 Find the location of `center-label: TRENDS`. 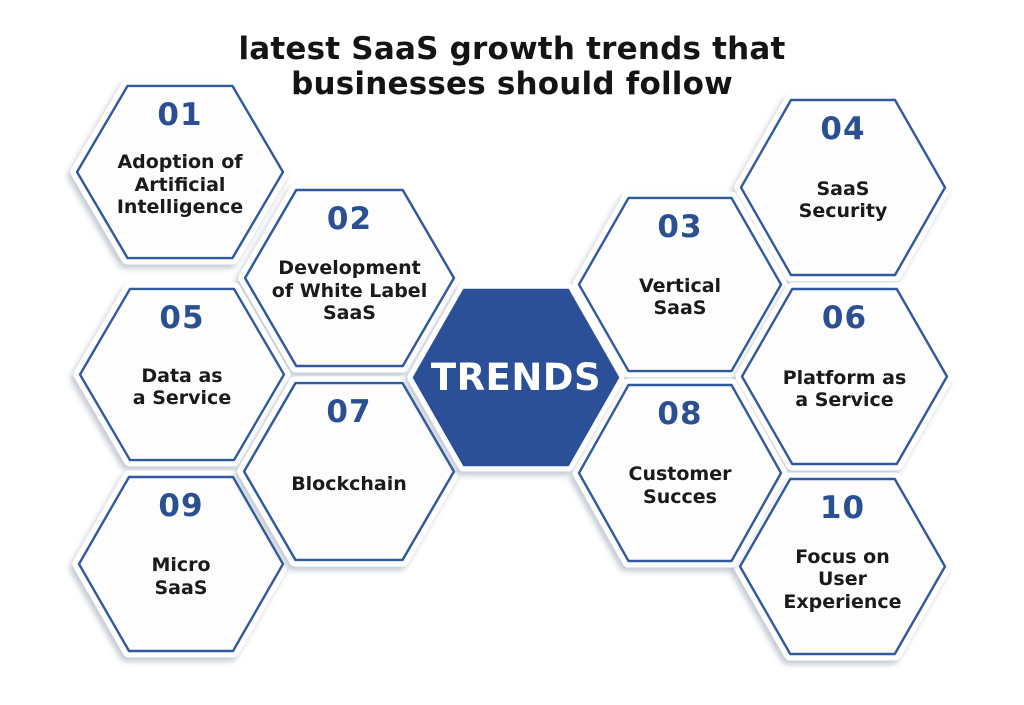

center-label: TRENDS is located at coordinates (516, 377).